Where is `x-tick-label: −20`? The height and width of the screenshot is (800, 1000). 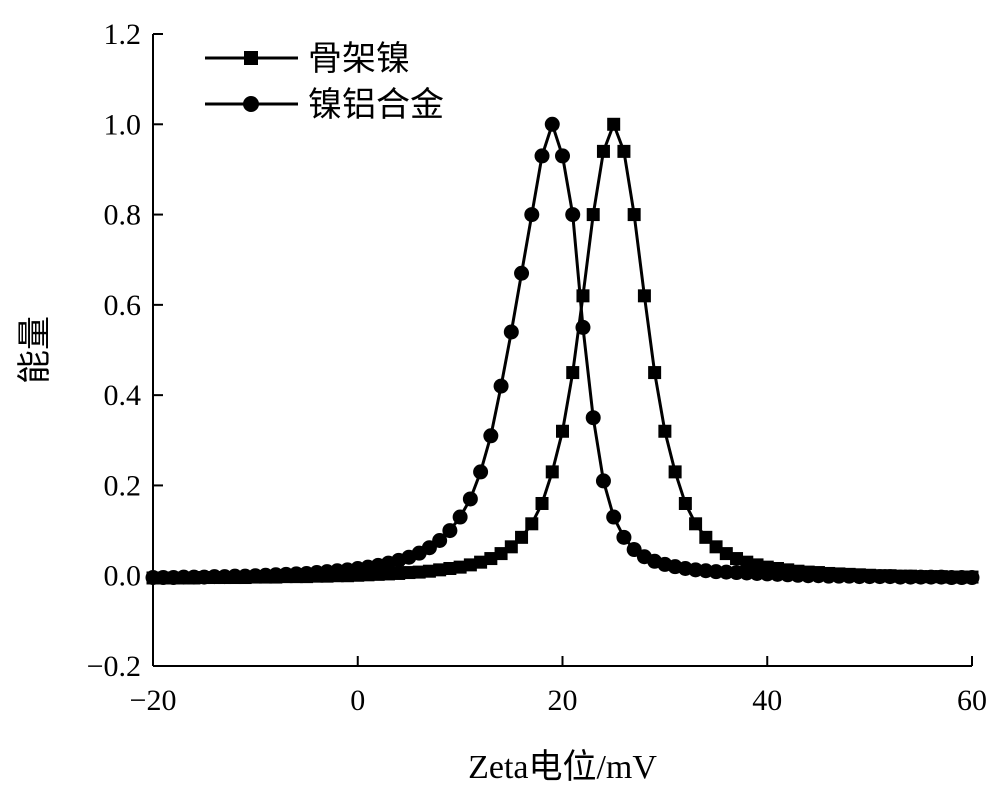
x-tick-label: −20 is located at coordinates (153, 700).